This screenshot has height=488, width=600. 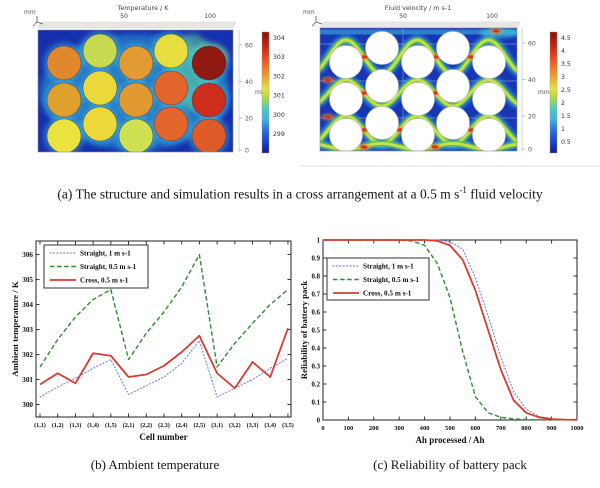 I want to click on y-tick-label: 0.9, so click(x=316, y=258).